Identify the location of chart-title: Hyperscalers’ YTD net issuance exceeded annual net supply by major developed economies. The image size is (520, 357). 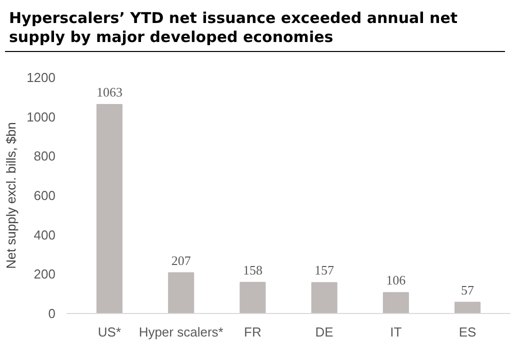
(255, 28).